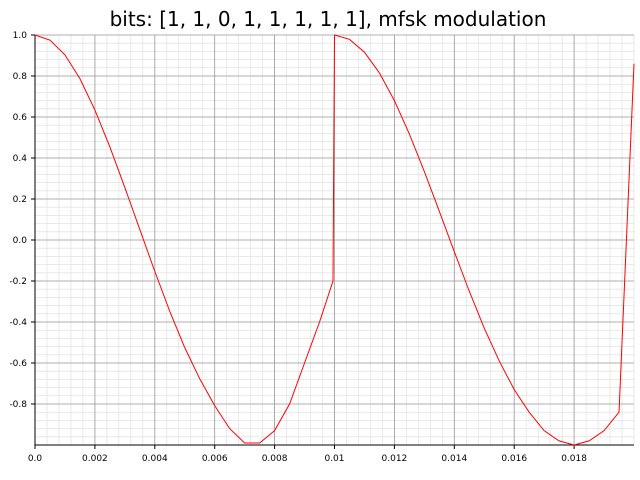 Image resolution: width=640 pixels, height=480 pixels. Describe the element at coordinates (20, 241) in the screenshot. I see `y-tick-label: 0.0` at that location.